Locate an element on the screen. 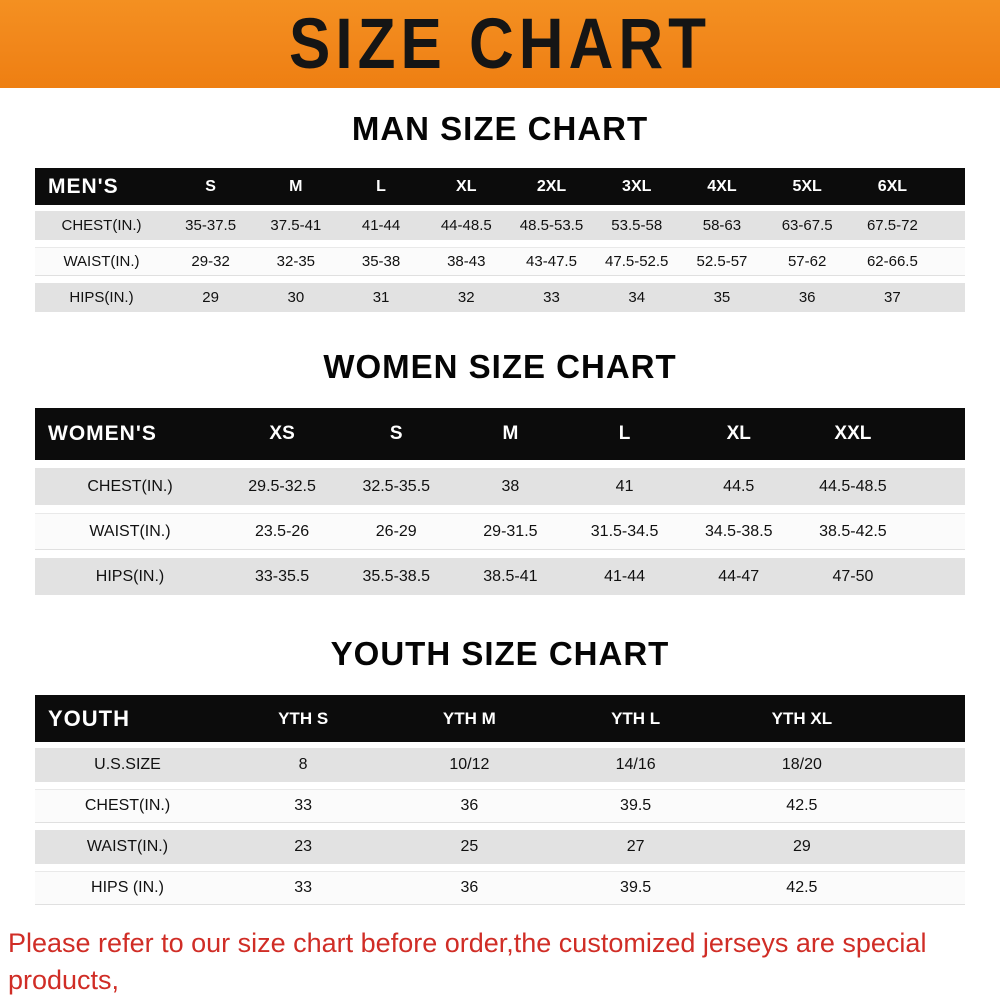  value-cell: 53.5-58 is located at coordinates (637, 225).